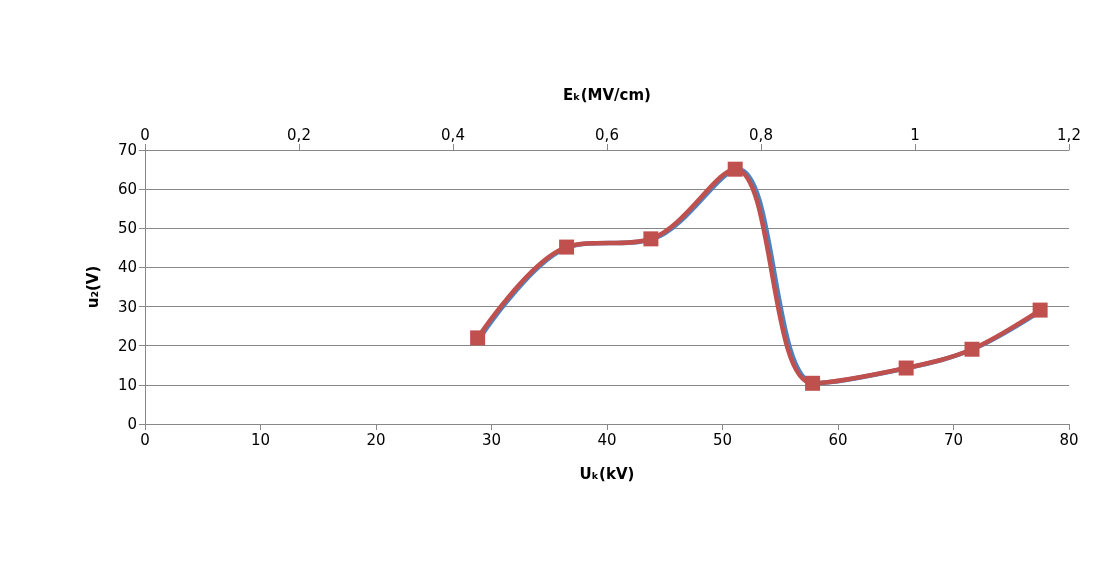  What do you see at coordinates (838, 439) in the screenshot?
I see `x-tick-label: 60` at bounding box center [838, 439].